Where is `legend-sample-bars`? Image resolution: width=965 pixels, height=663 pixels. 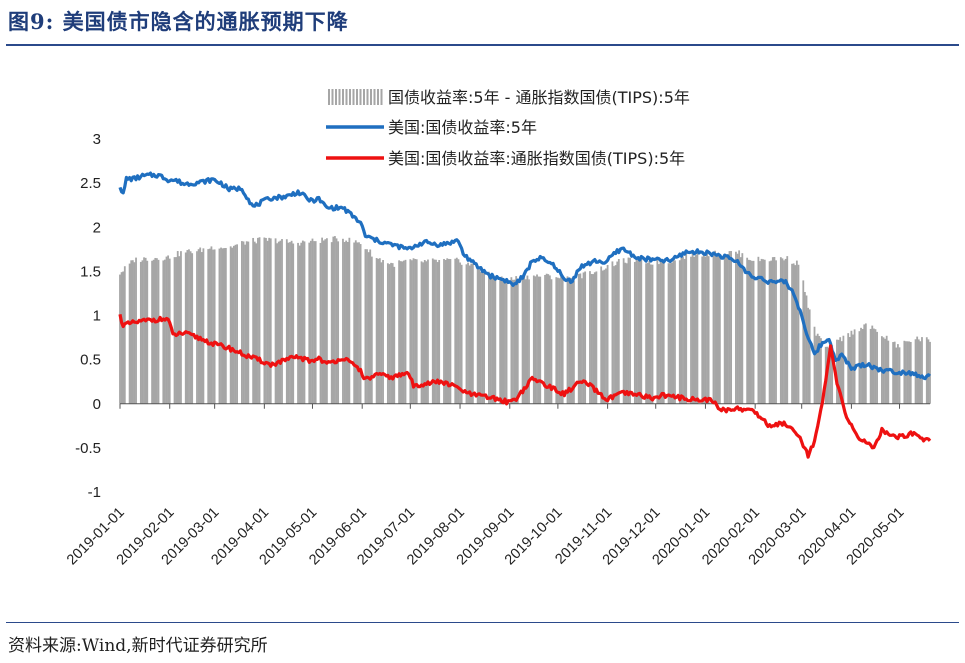 legend-sample-bars is located at coordinates (355, 97).